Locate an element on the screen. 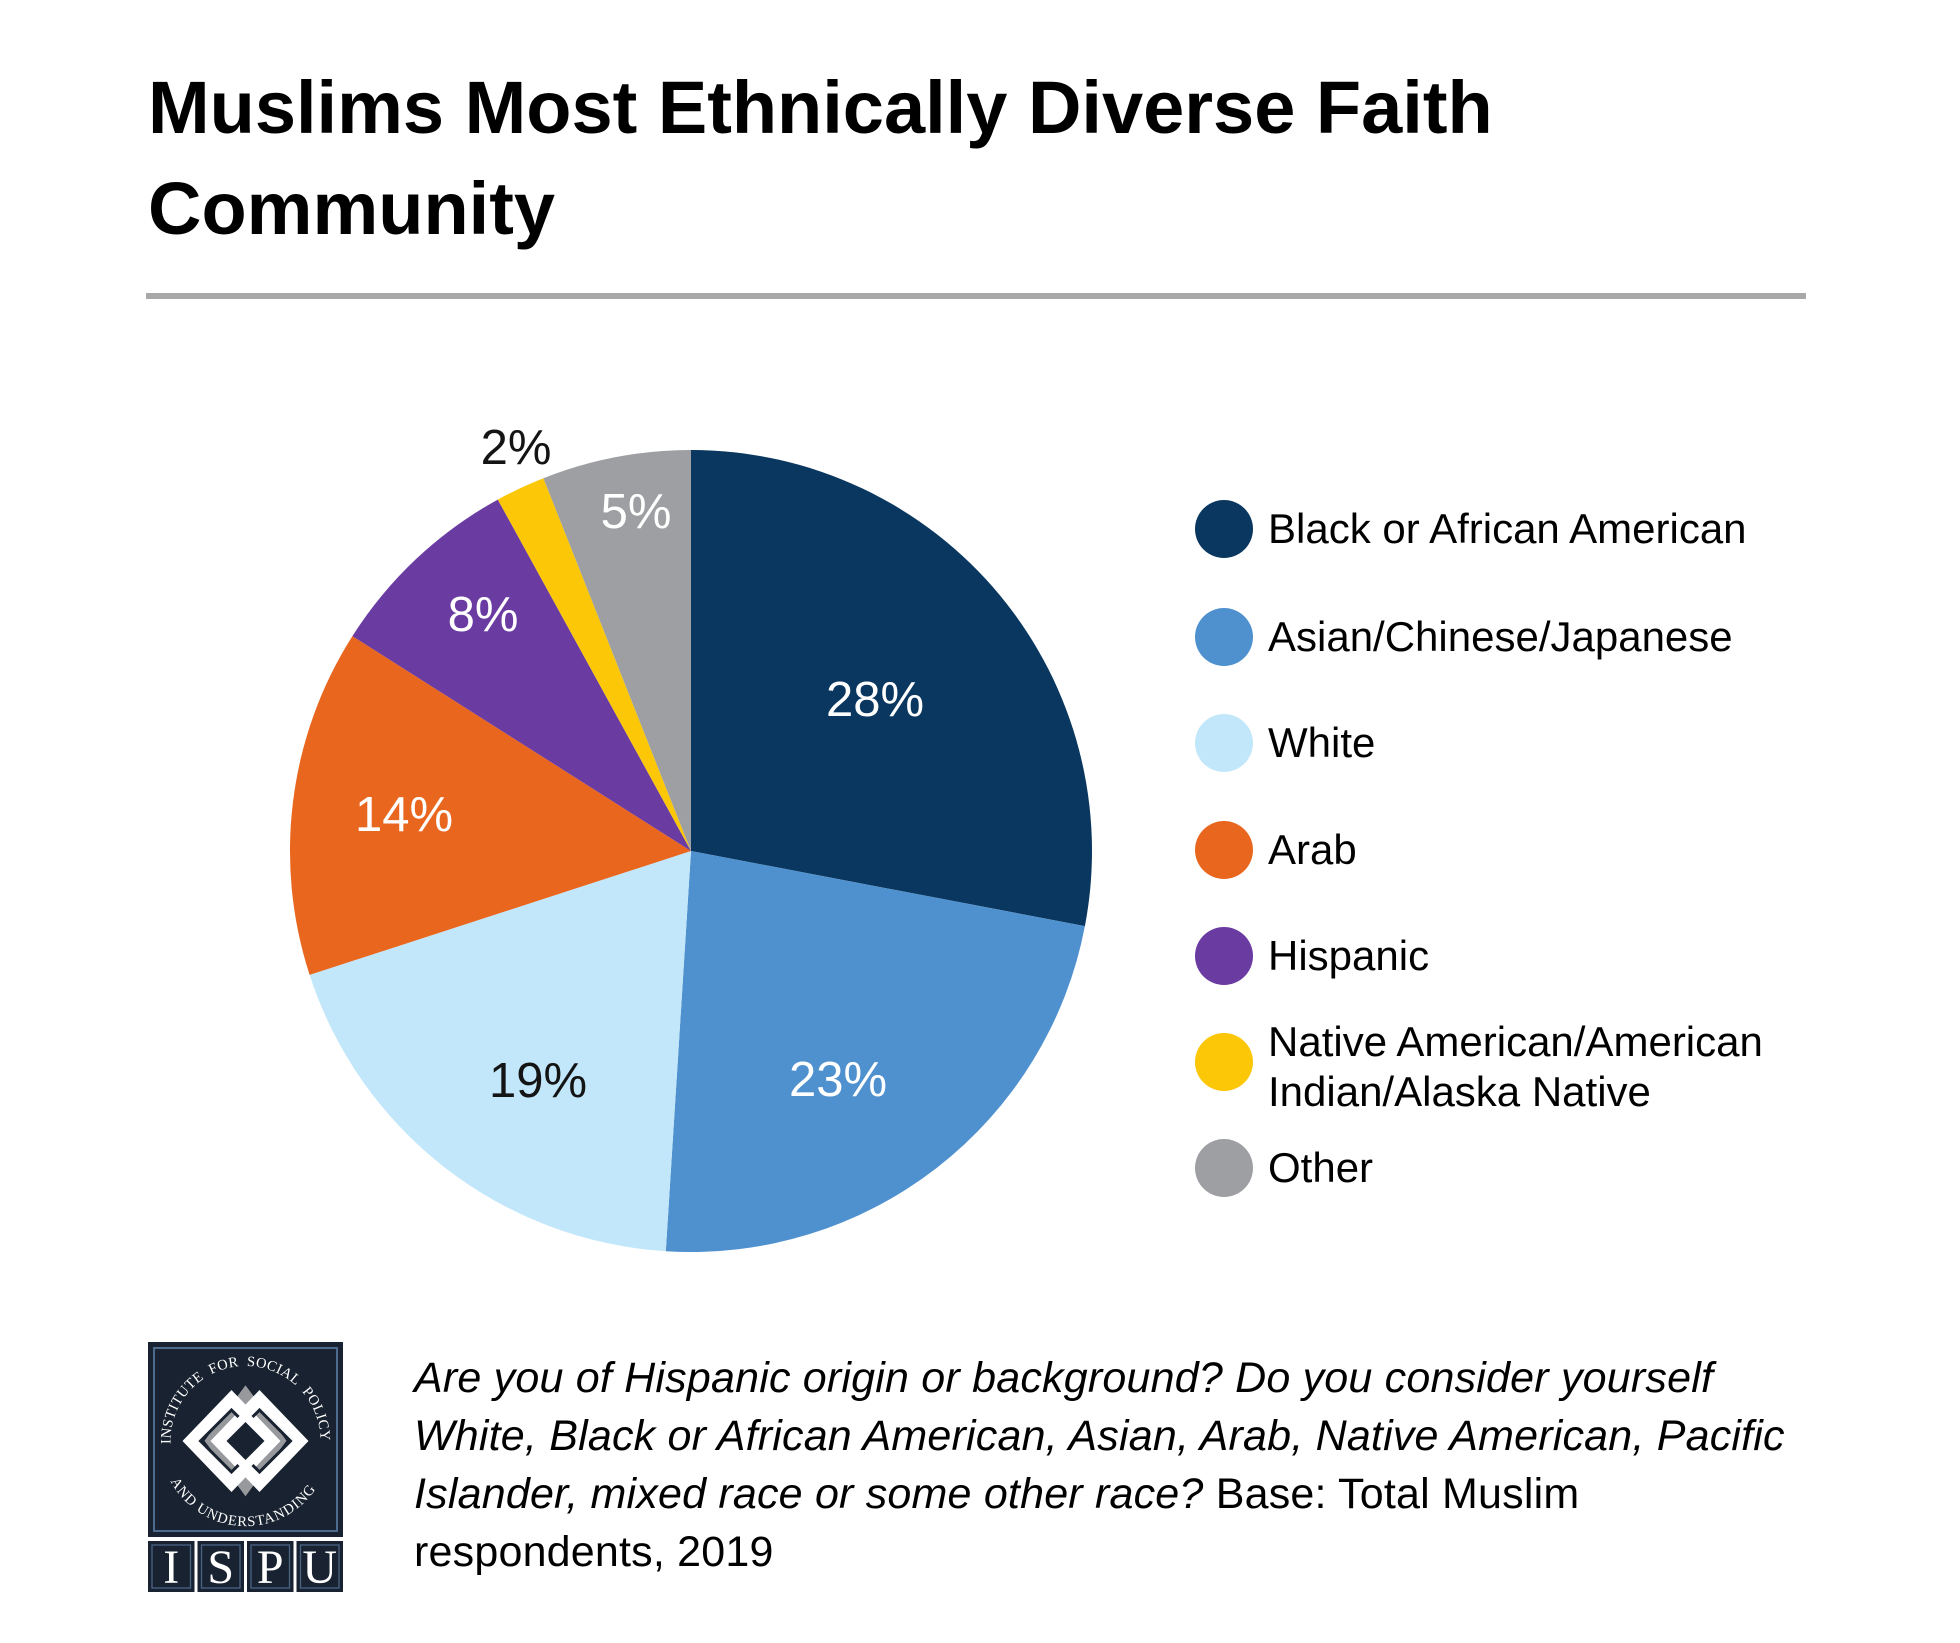  svg-text: S is located at coordinates (220, 1567).